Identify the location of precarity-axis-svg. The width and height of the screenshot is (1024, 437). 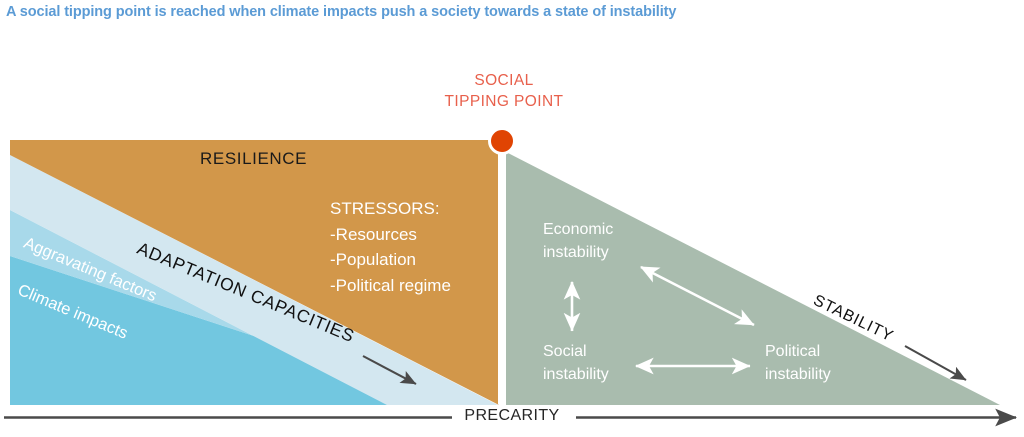
(511, 417).